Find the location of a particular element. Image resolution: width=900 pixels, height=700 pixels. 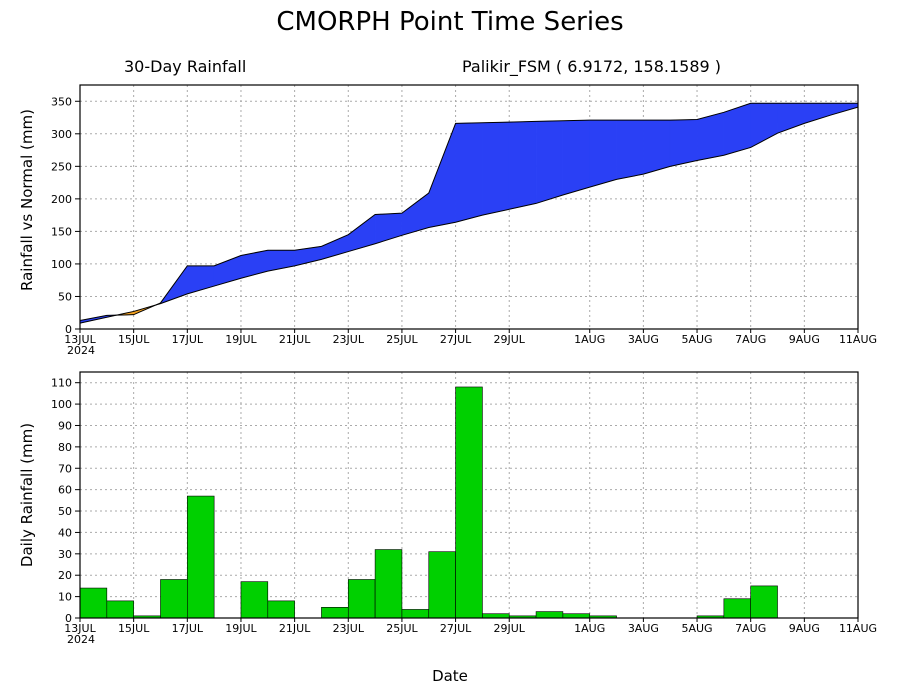

bottom-x-tick-label: 3AUG is located at coordinates (643, 628).